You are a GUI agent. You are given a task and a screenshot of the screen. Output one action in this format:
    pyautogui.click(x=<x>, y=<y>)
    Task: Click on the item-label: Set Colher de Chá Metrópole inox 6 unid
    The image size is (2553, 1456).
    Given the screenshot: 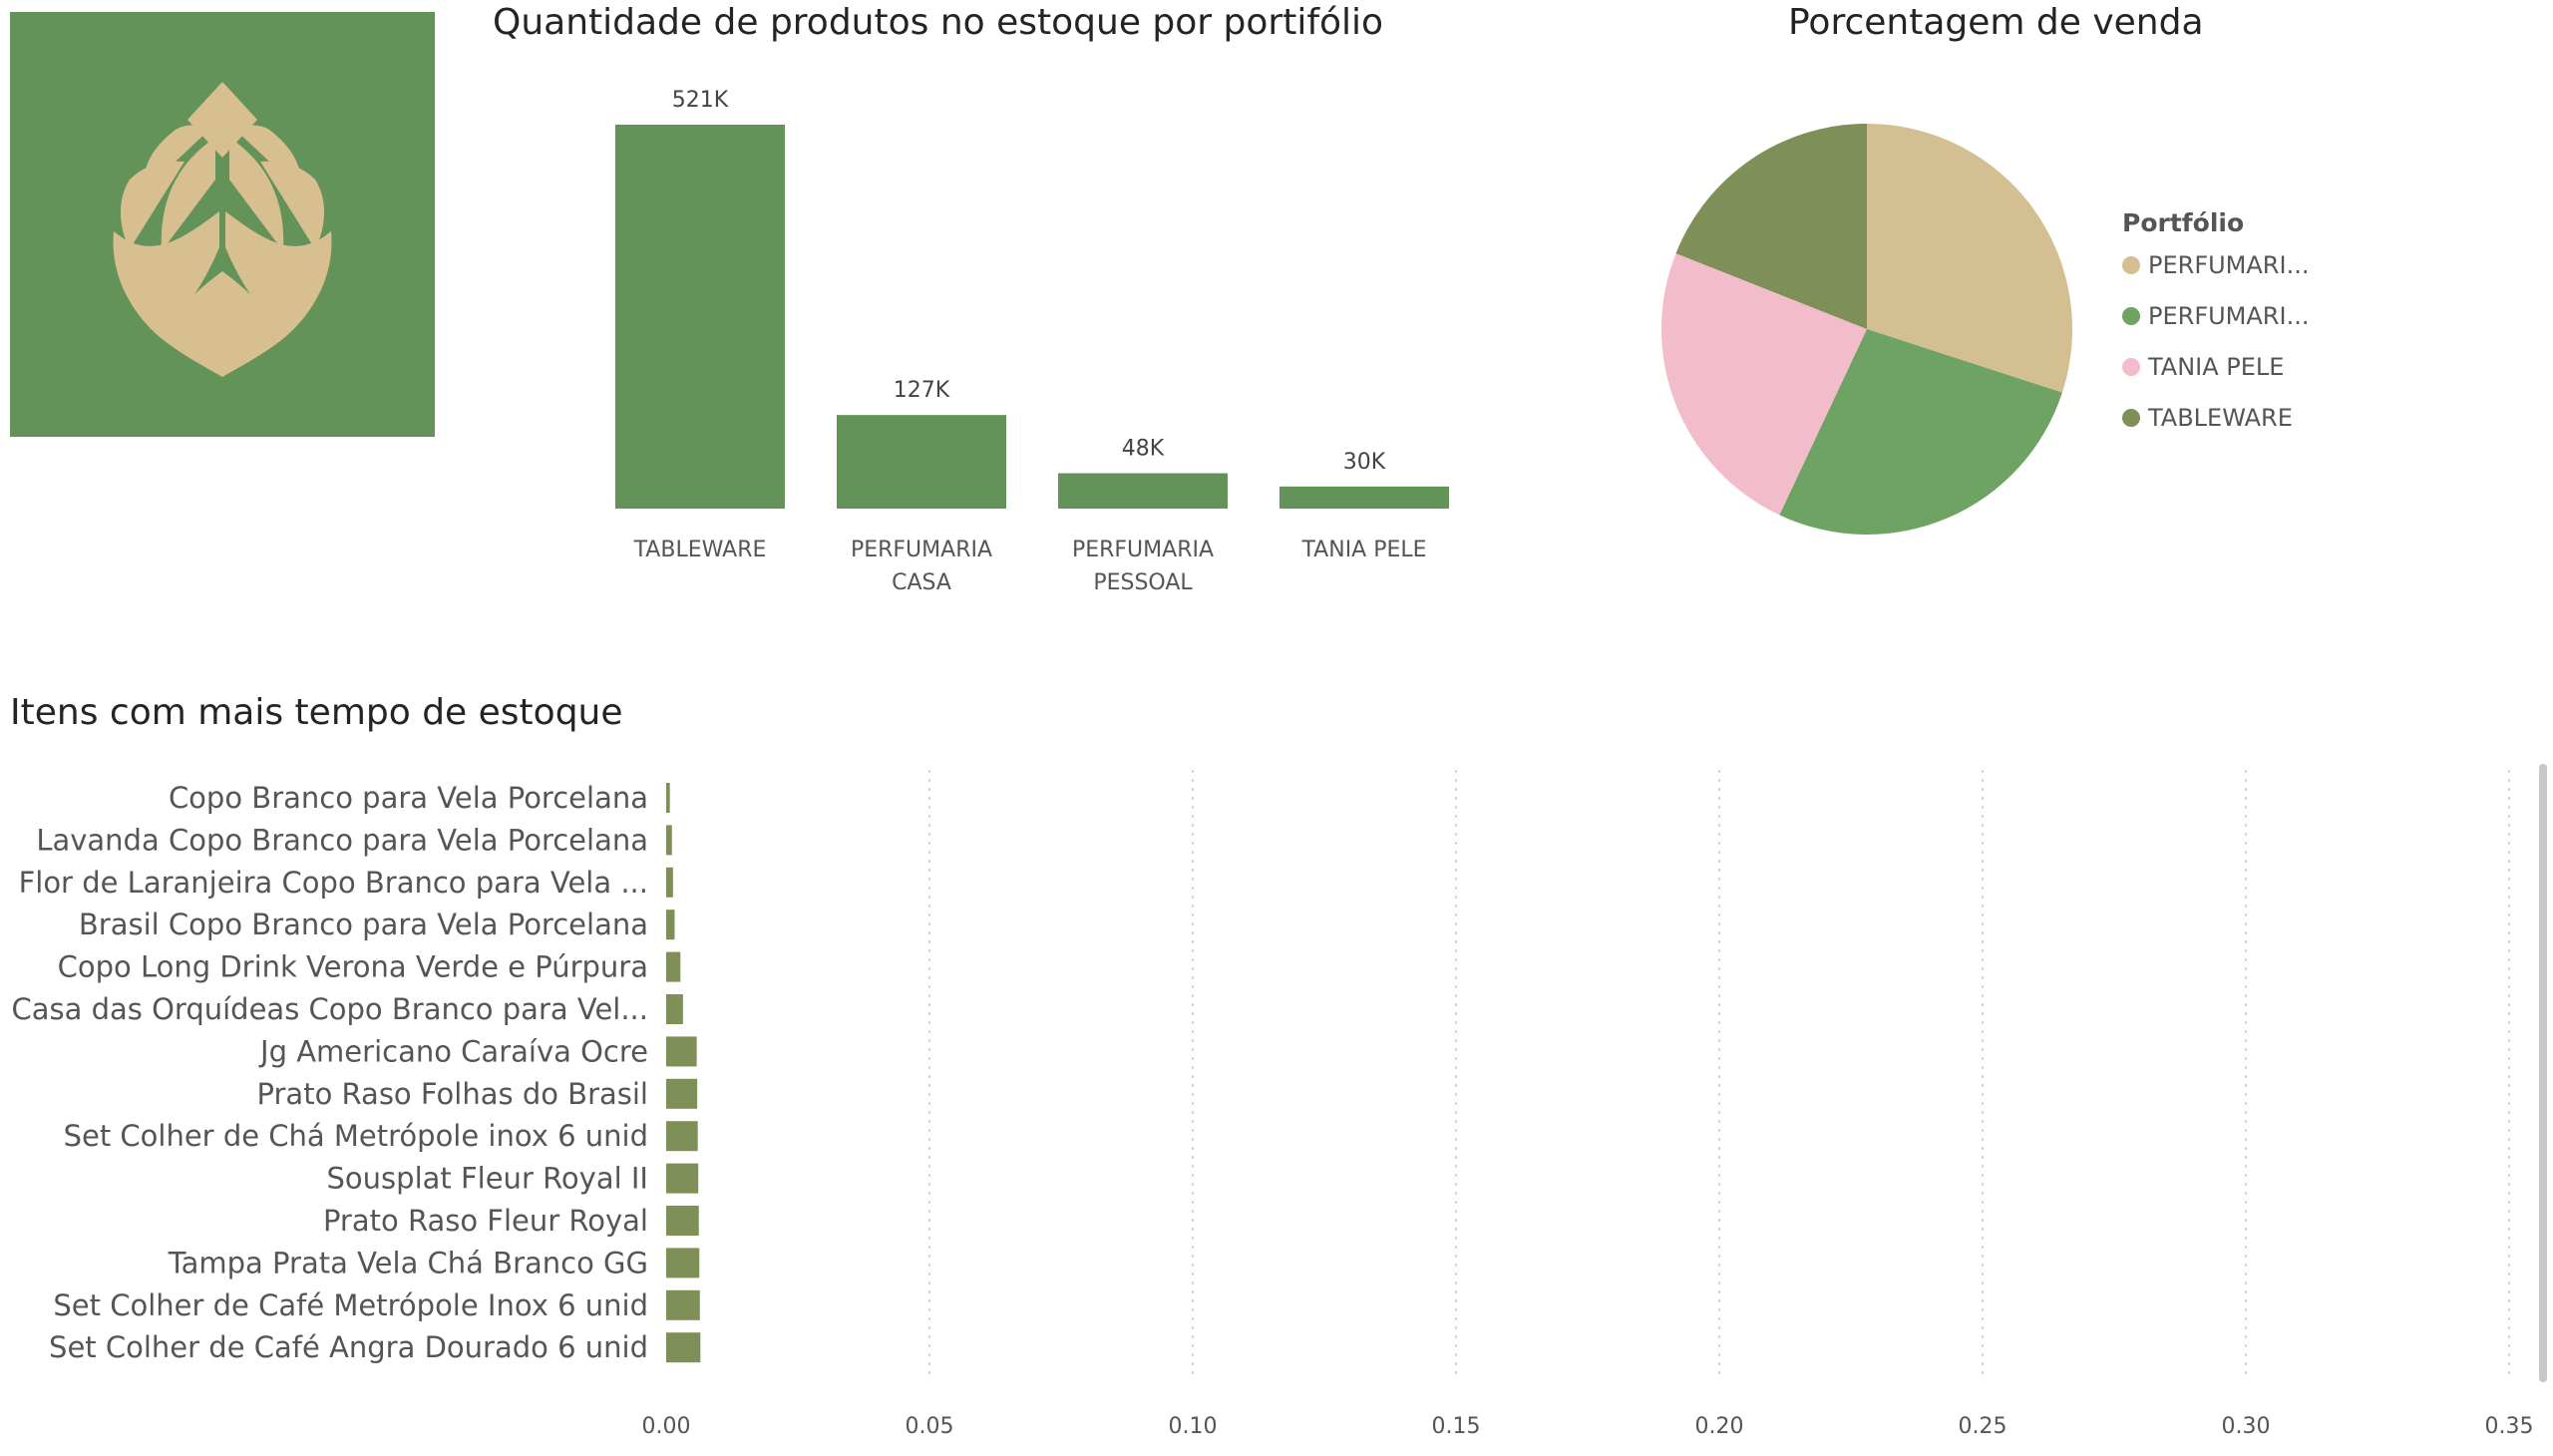 What is the action you would take?
    pyautogui.click(x=356, y=1136)
    